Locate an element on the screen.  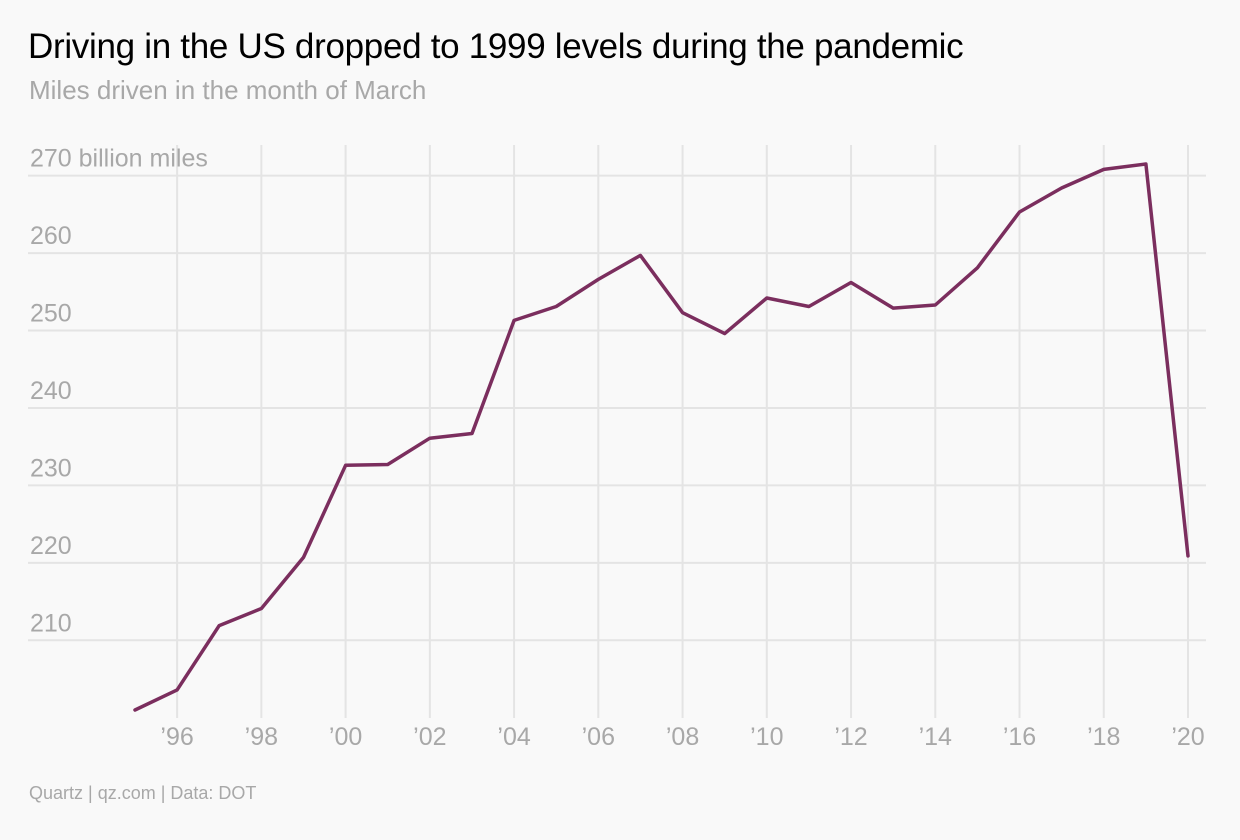
x-axis-tick-labels: ’96 ’98 ’00 ’02 ’04 ’06 ’08 ’10 ’12 ’14 ’16 ’18 ’20 is located at coordinates (682, 737).